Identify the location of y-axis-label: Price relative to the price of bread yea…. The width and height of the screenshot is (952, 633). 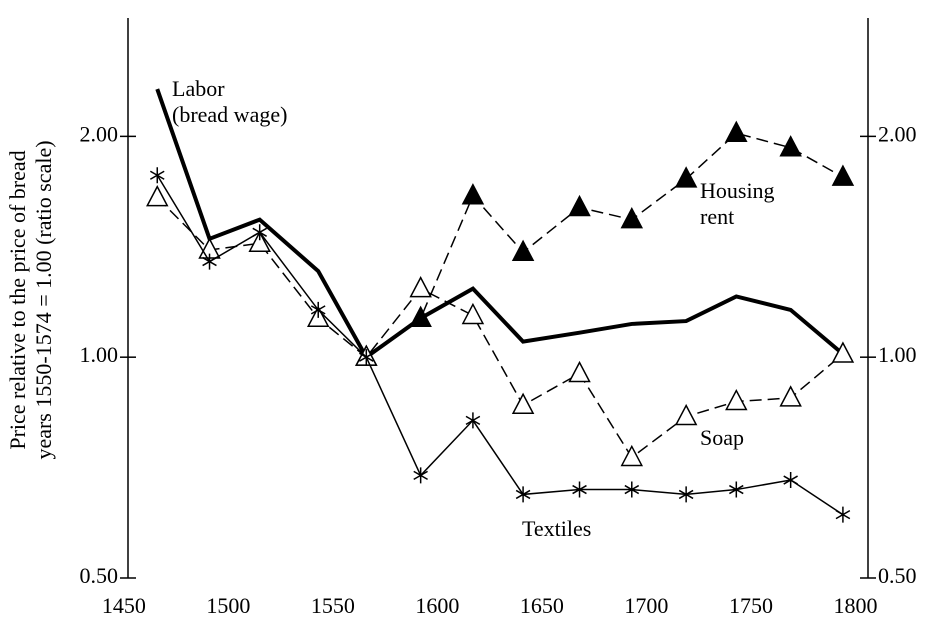
(30, 299).